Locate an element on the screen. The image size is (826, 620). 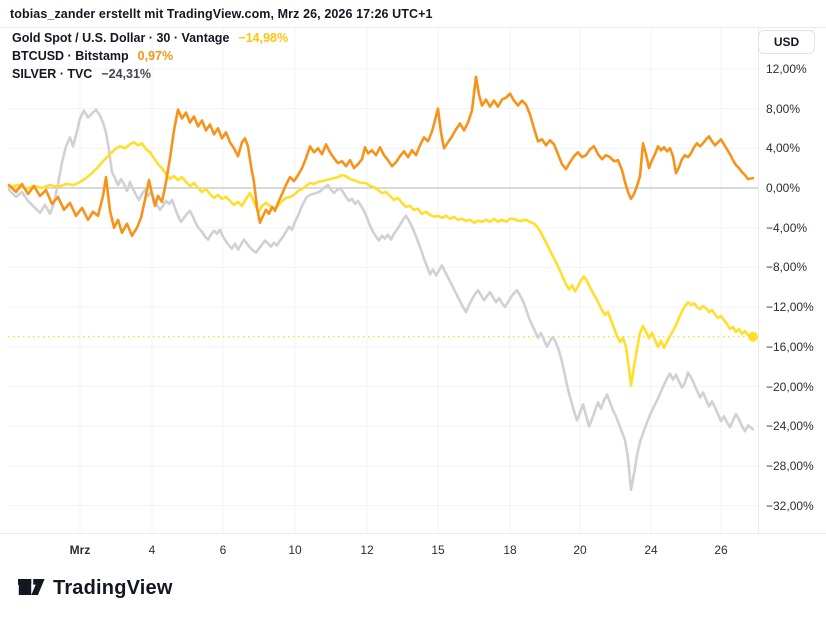
time-axis-label: 12 is located at coordinates (367, 550).